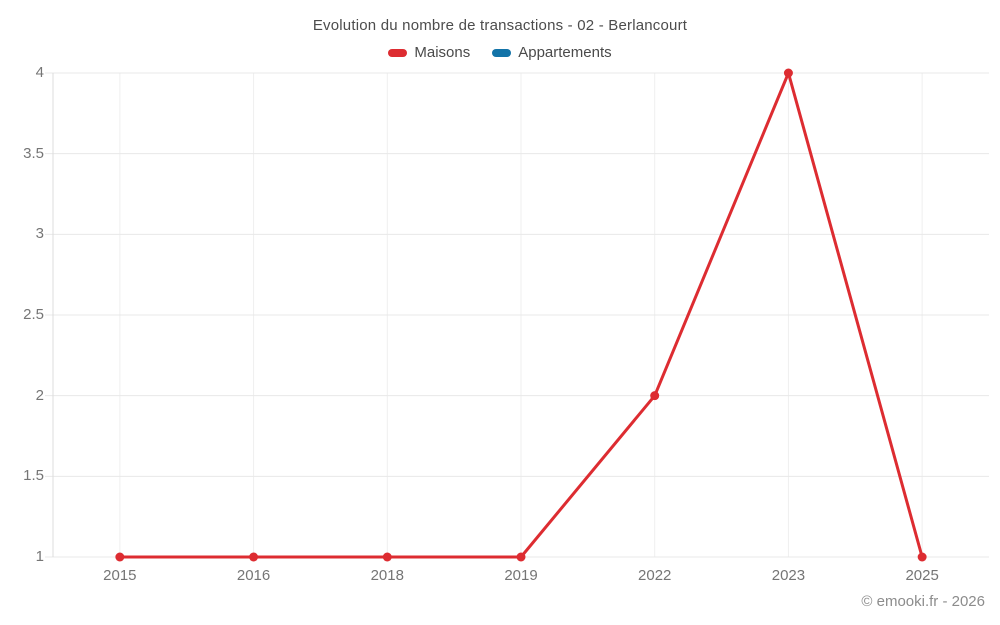  I want to click on chart-legend: Maisons Appartements, so click(500, 52).